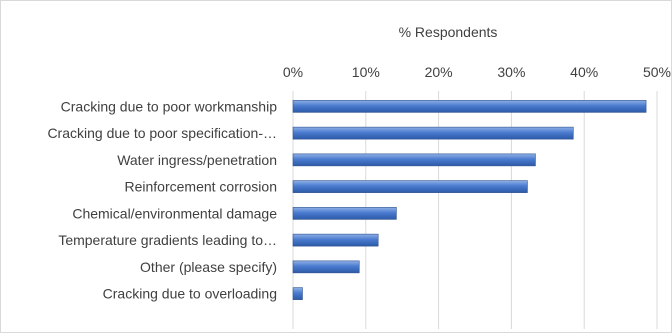  I want to click on category-label: Reinforcement corrosion, so click(200, 187).